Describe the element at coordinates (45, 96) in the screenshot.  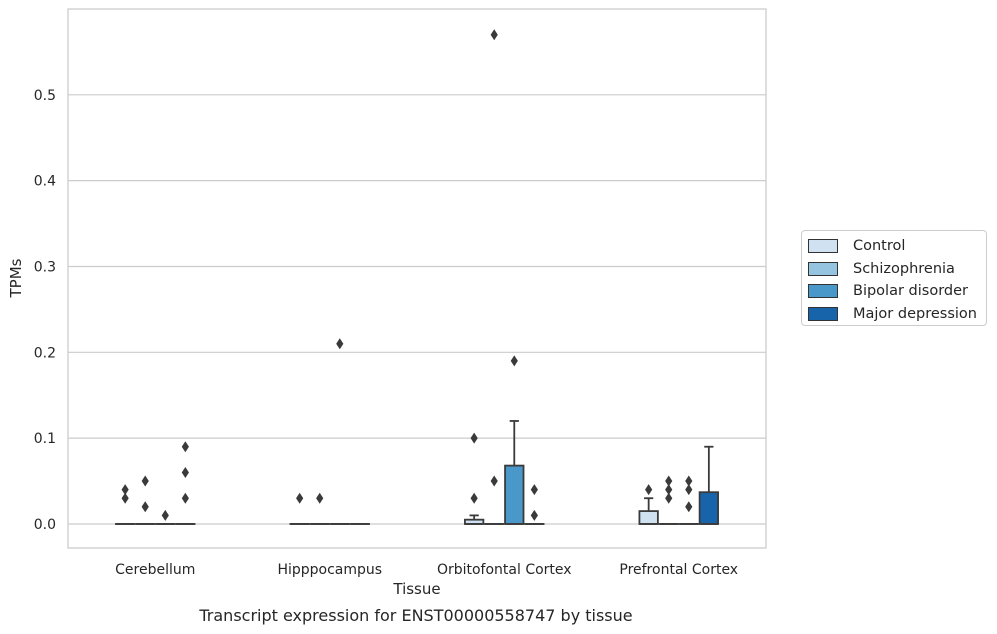
I see `y-tick-label: 0.5` at that location.